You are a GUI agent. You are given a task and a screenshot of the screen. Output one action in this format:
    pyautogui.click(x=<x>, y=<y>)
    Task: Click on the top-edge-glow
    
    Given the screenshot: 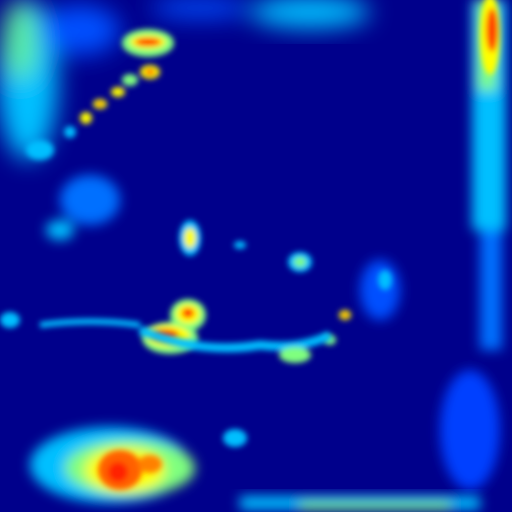 What is the action you would take?
    pyautogui.click(x=260, y=14)
    